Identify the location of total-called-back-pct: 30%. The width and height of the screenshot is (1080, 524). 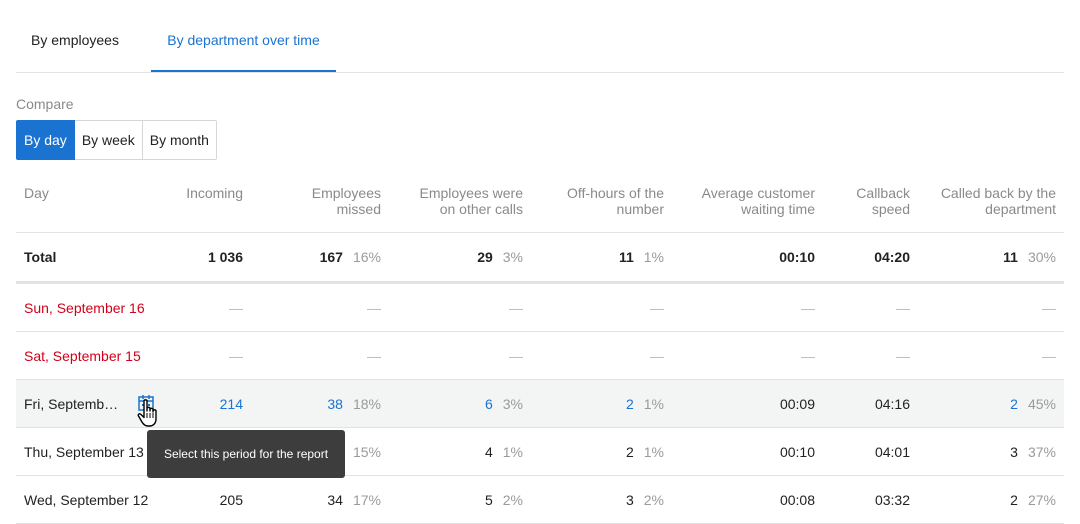
(1041, 257).